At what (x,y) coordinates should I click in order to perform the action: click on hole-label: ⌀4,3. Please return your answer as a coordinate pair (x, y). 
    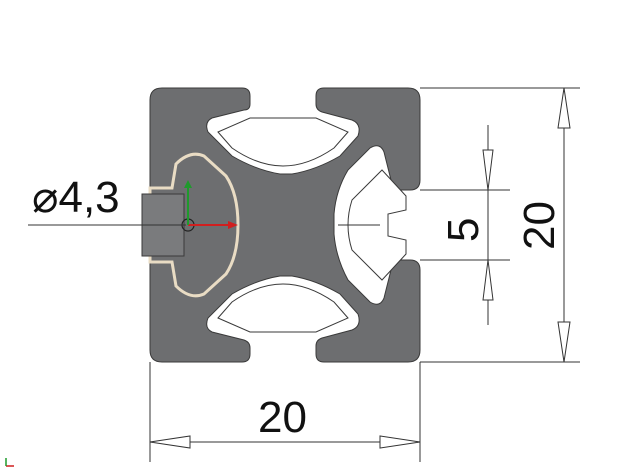
    Looking at the image, I should click on (76, 197).